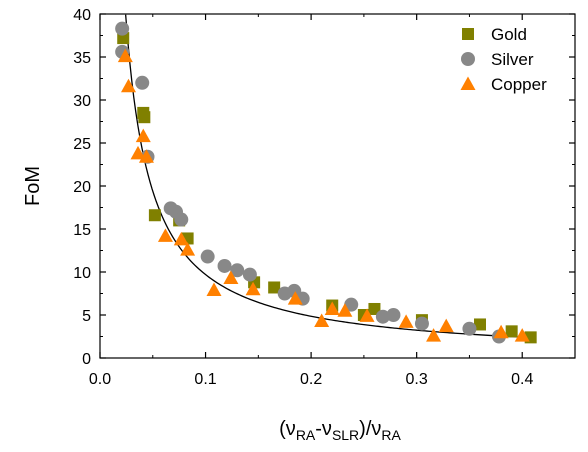  I want to click on x-tick-label: 0.3, so click(417, 379).